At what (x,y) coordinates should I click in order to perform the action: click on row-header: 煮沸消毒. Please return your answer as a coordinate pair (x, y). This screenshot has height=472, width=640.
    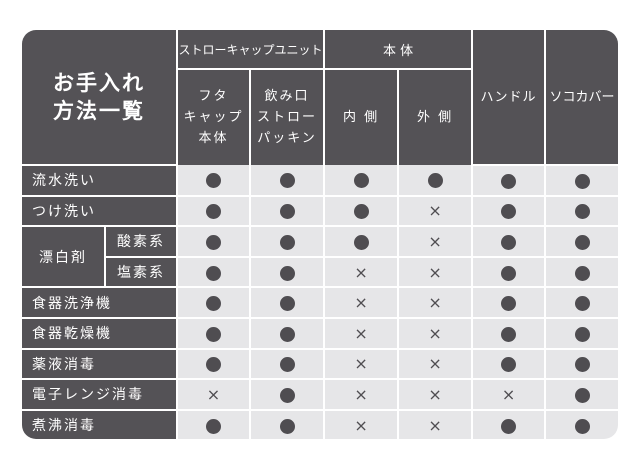
    Looking at the image, I should click on (100, 424).